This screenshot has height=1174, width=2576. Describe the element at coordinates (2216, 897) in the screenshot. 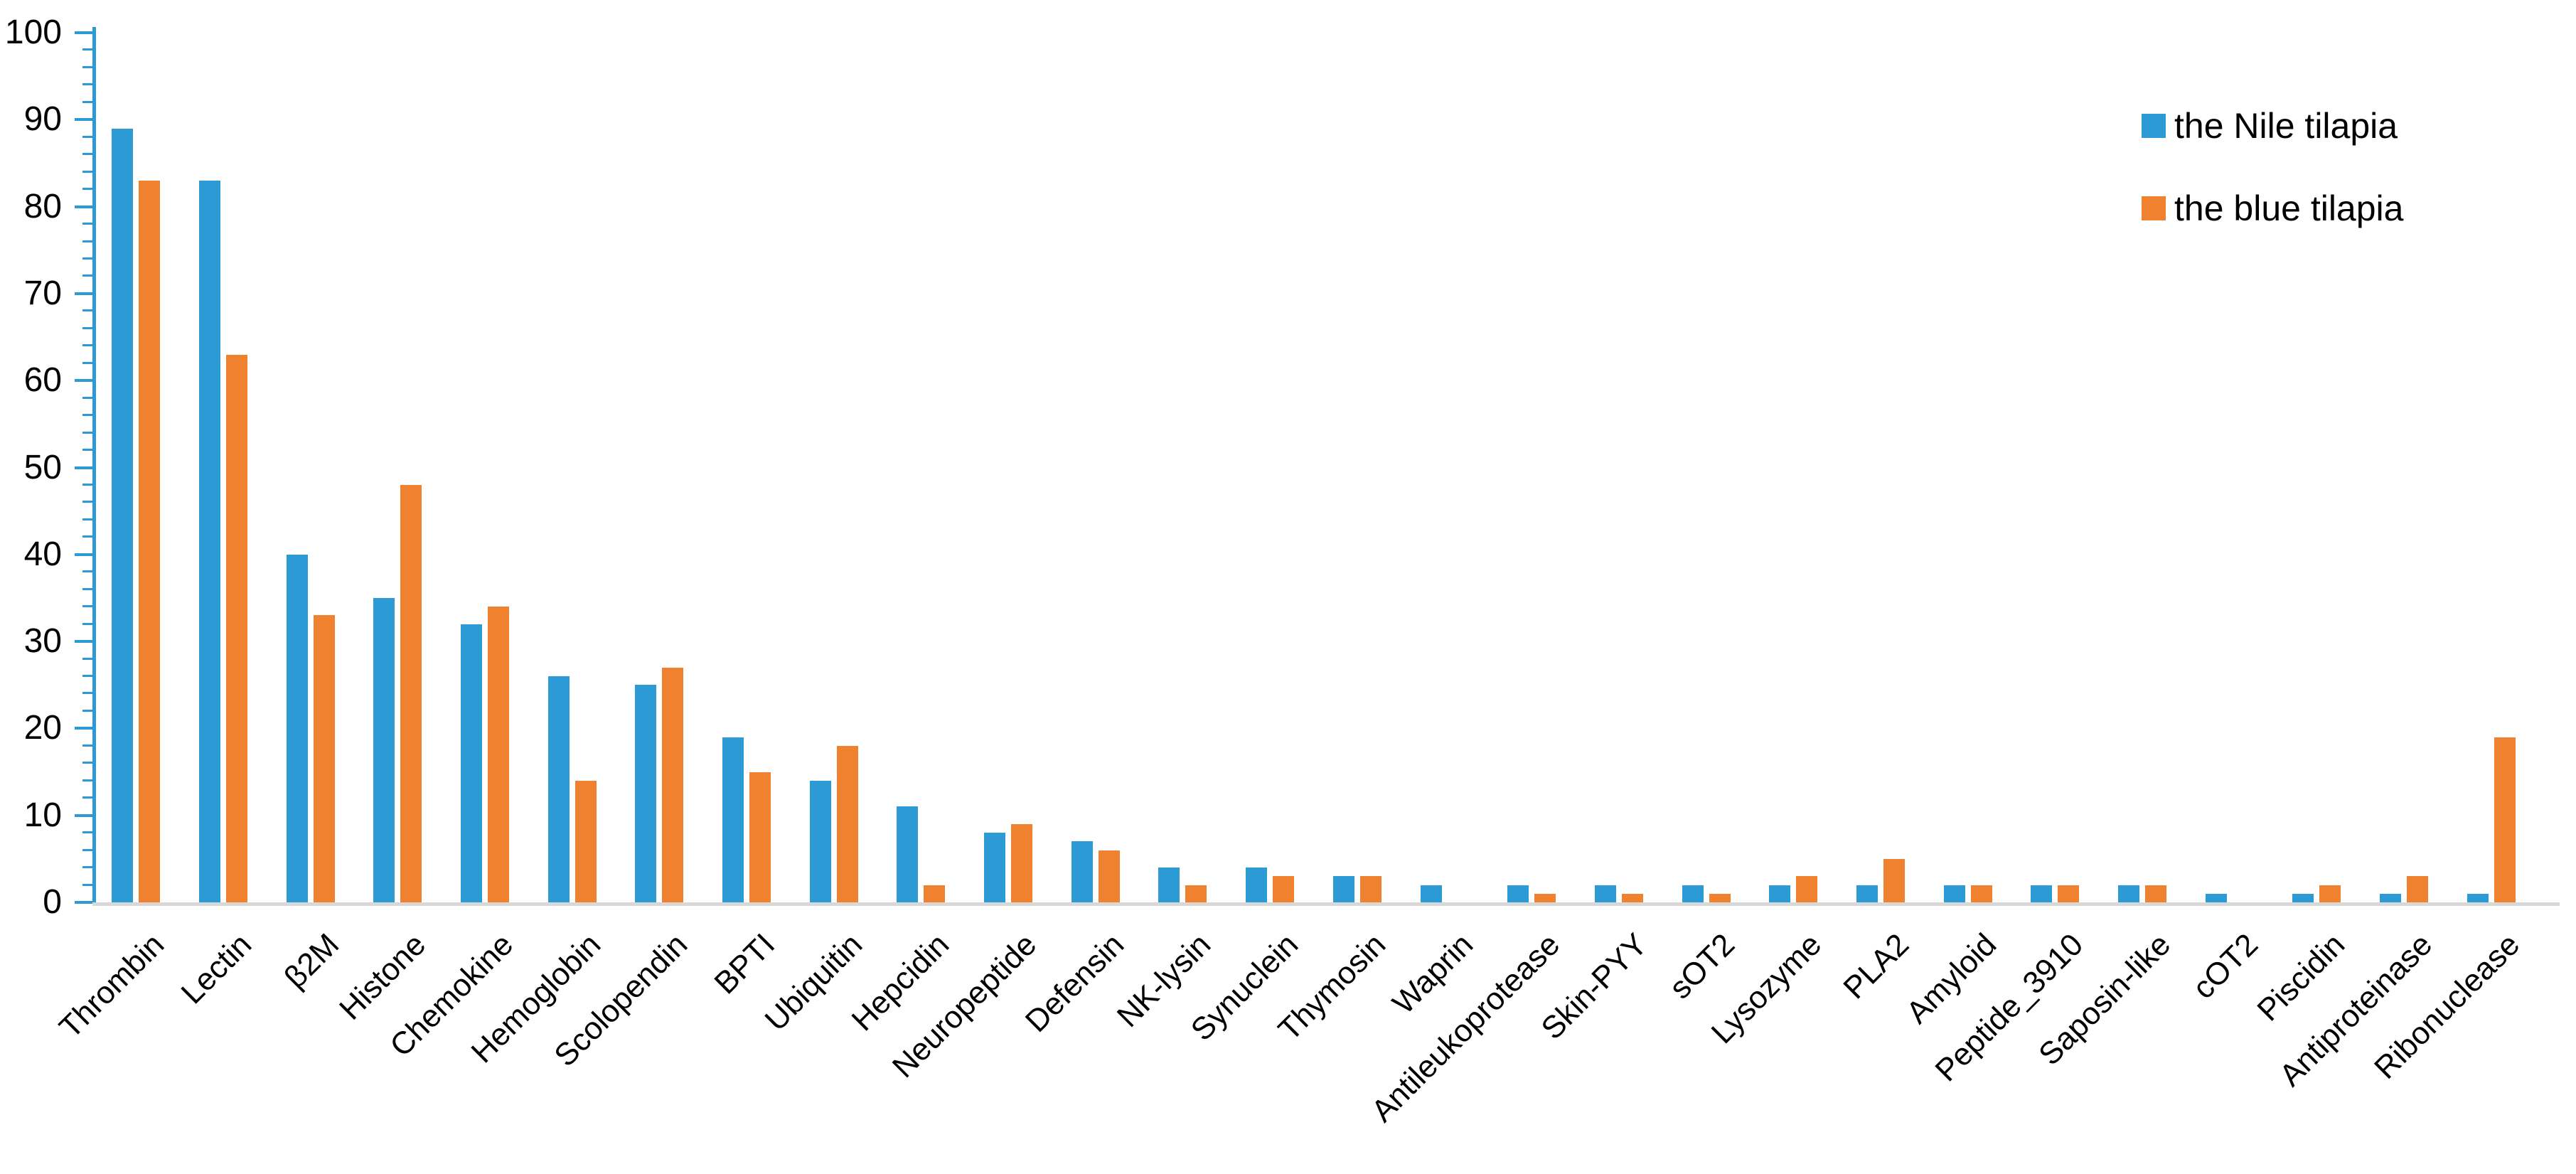

I see `bar-the-nile-tilapia-cot2` at that location.